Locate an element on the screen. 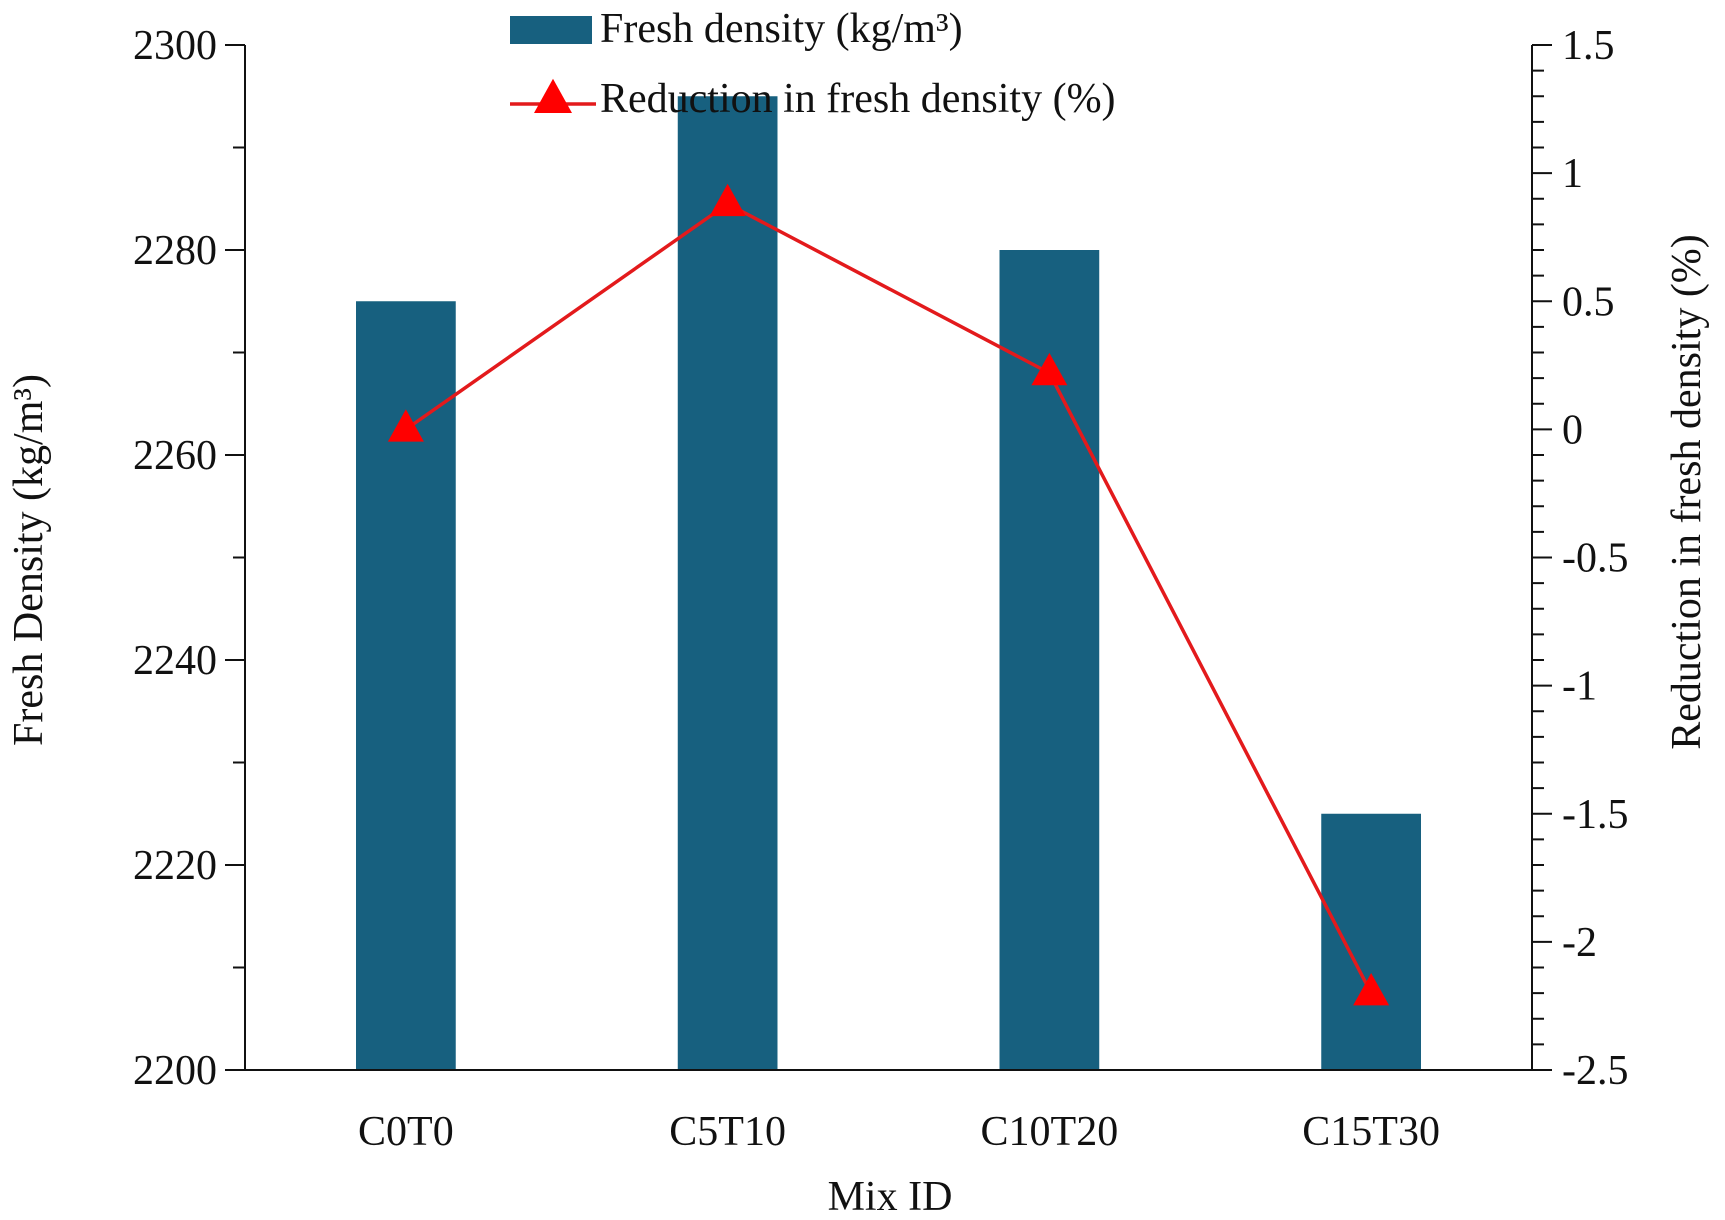  x-tick-label: C10T20 is located at coordinates (1050, 1132).